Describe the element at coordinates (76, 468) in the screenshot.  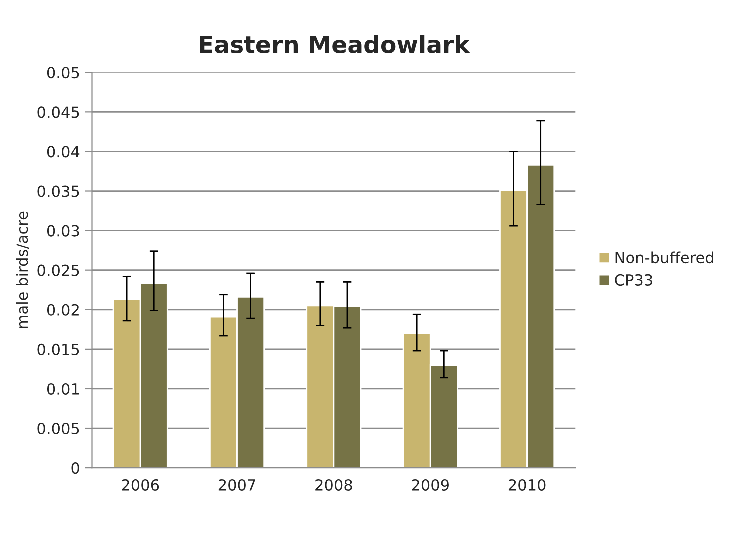
I see `y-tick-label: 0` at that location.